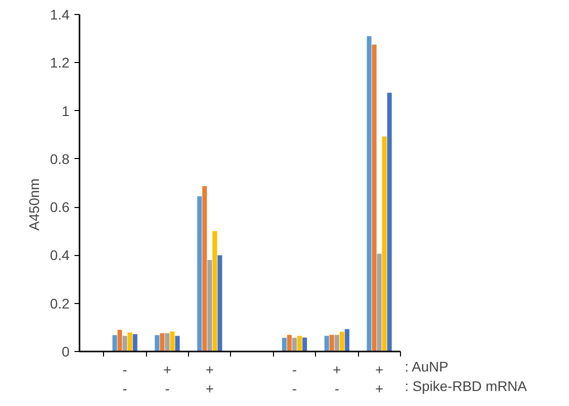  I want to click on y-tick-label: 0.8, so click(60, 158).